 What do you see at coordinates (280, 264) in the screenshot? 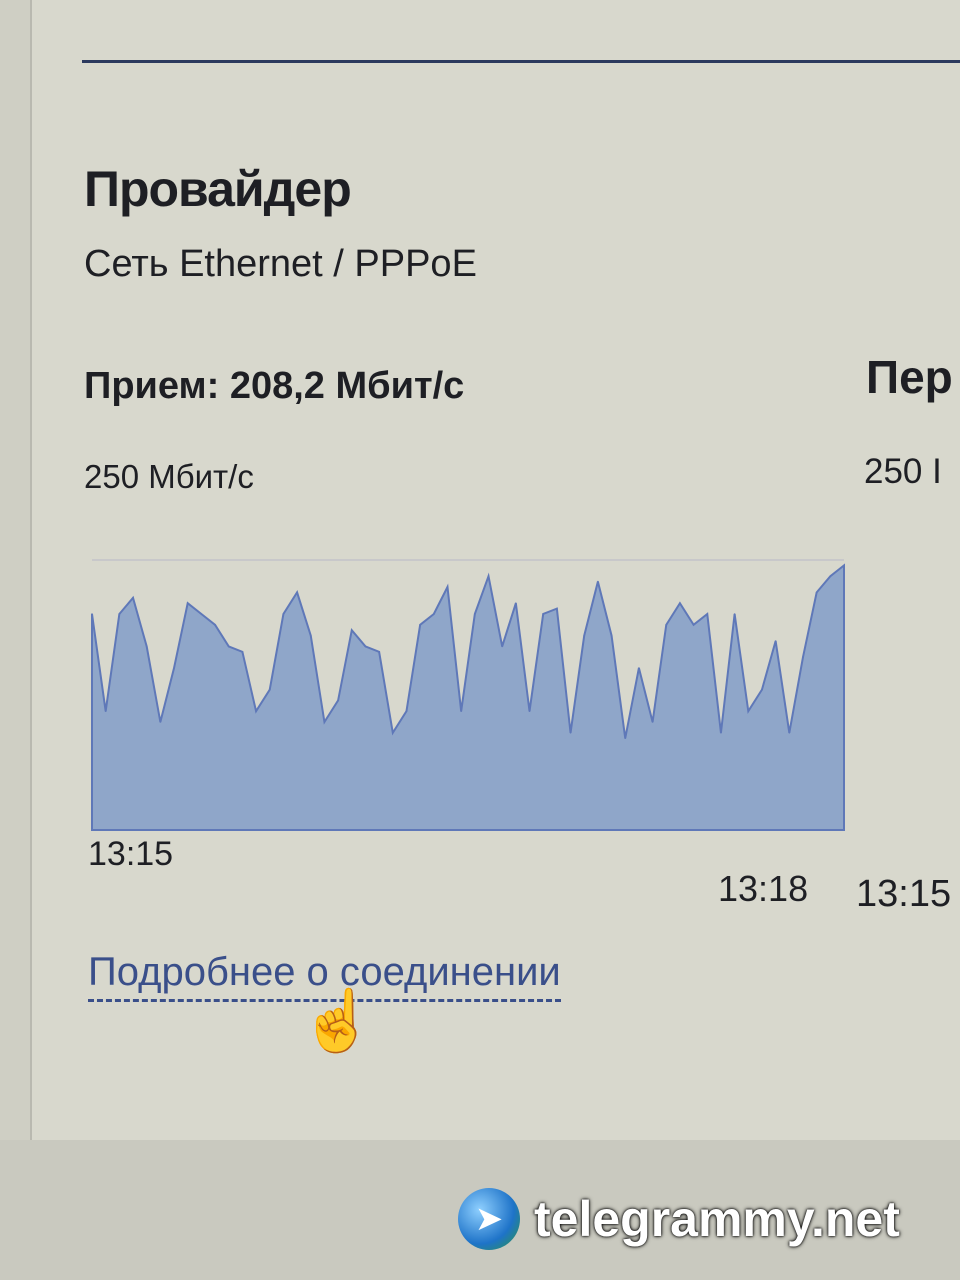
I see `connection-type: Сеть Ethernet / PPPoE` at bounding box center [280, 264].